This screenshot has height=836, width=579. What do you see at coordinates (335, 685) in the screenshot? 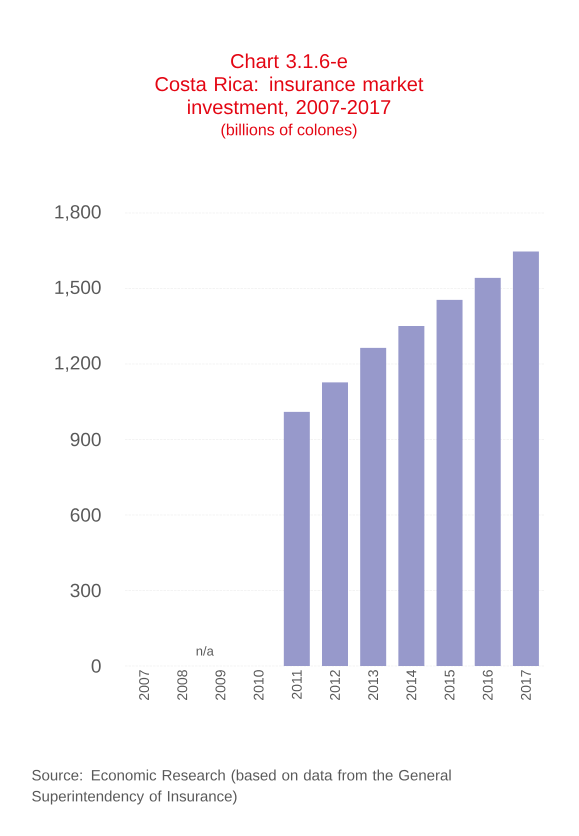
I see `x-tick-label: 2012` at bounding box center [335, 685].